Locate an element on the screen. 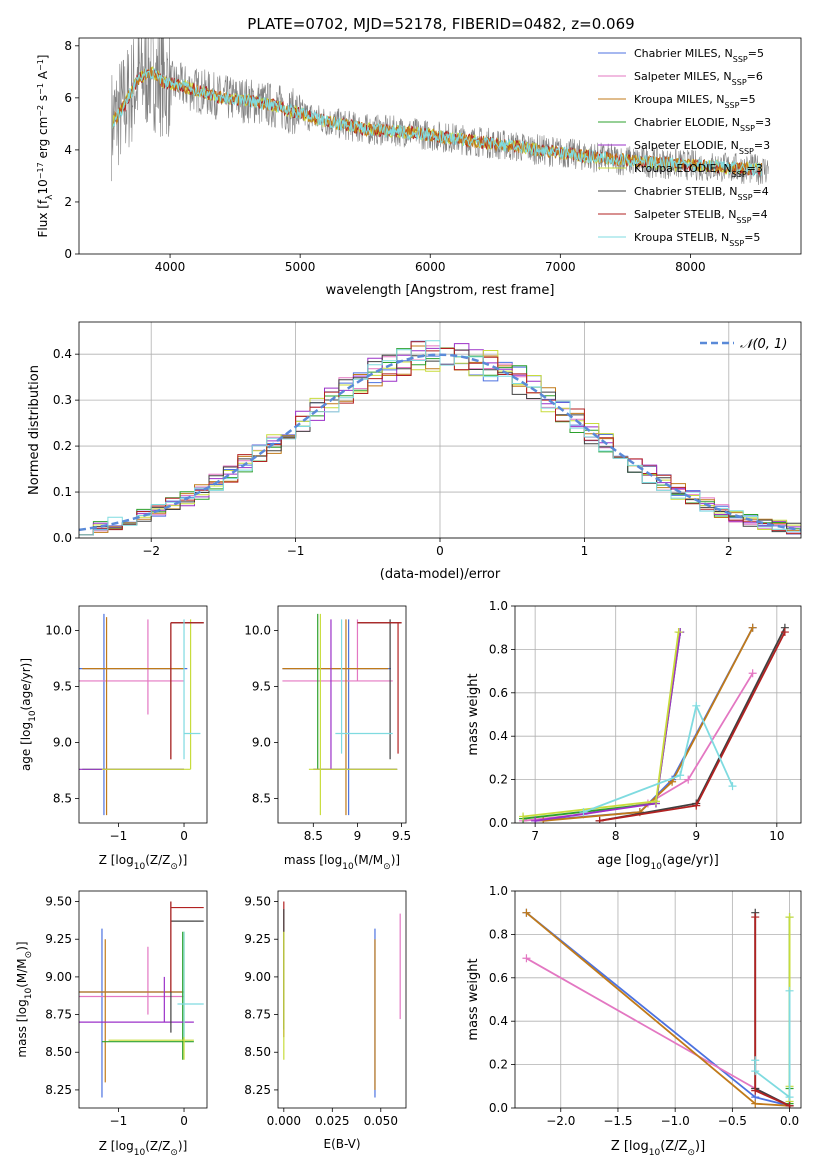 The height and width of the screenshot is (1170, 819). residuals-ylabel: Normed distribution is located at coordinates (34, 430).